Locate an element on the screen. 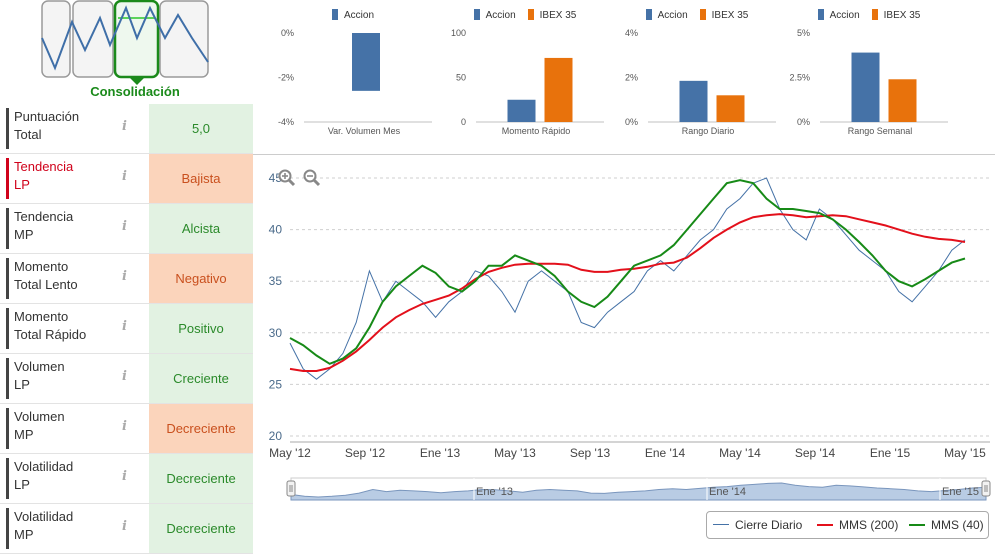 The height and width of the screenshot is (555, 995). tick-label: 2% is located at coordinates (631, 78).